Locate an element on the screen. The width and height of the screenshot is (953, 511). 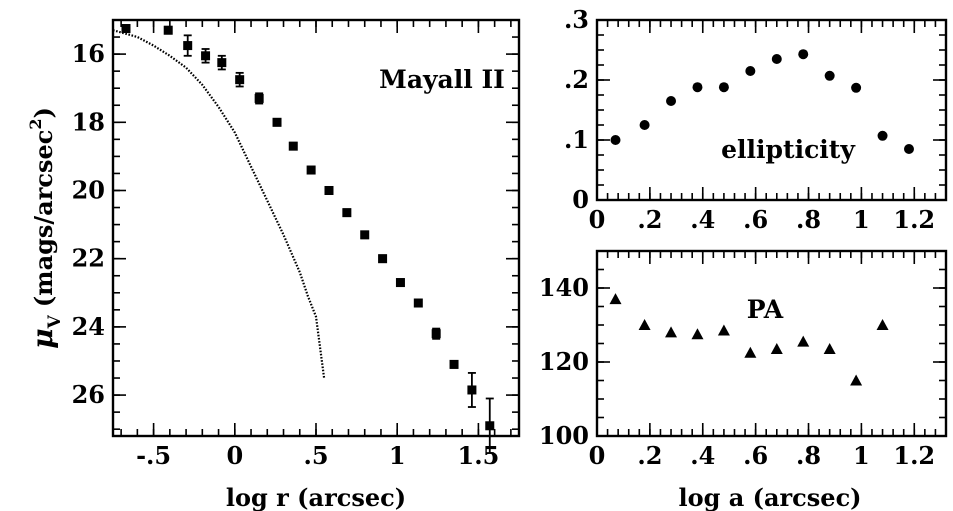
x-tick-label: -.5 is located at coordinates (153, 455).